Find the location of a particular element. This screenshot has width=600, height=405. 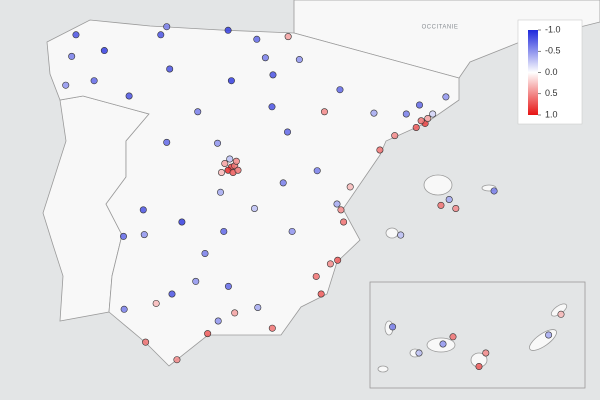

colorbar-tick-label: 1.0 is located at coordinates (551, 114).